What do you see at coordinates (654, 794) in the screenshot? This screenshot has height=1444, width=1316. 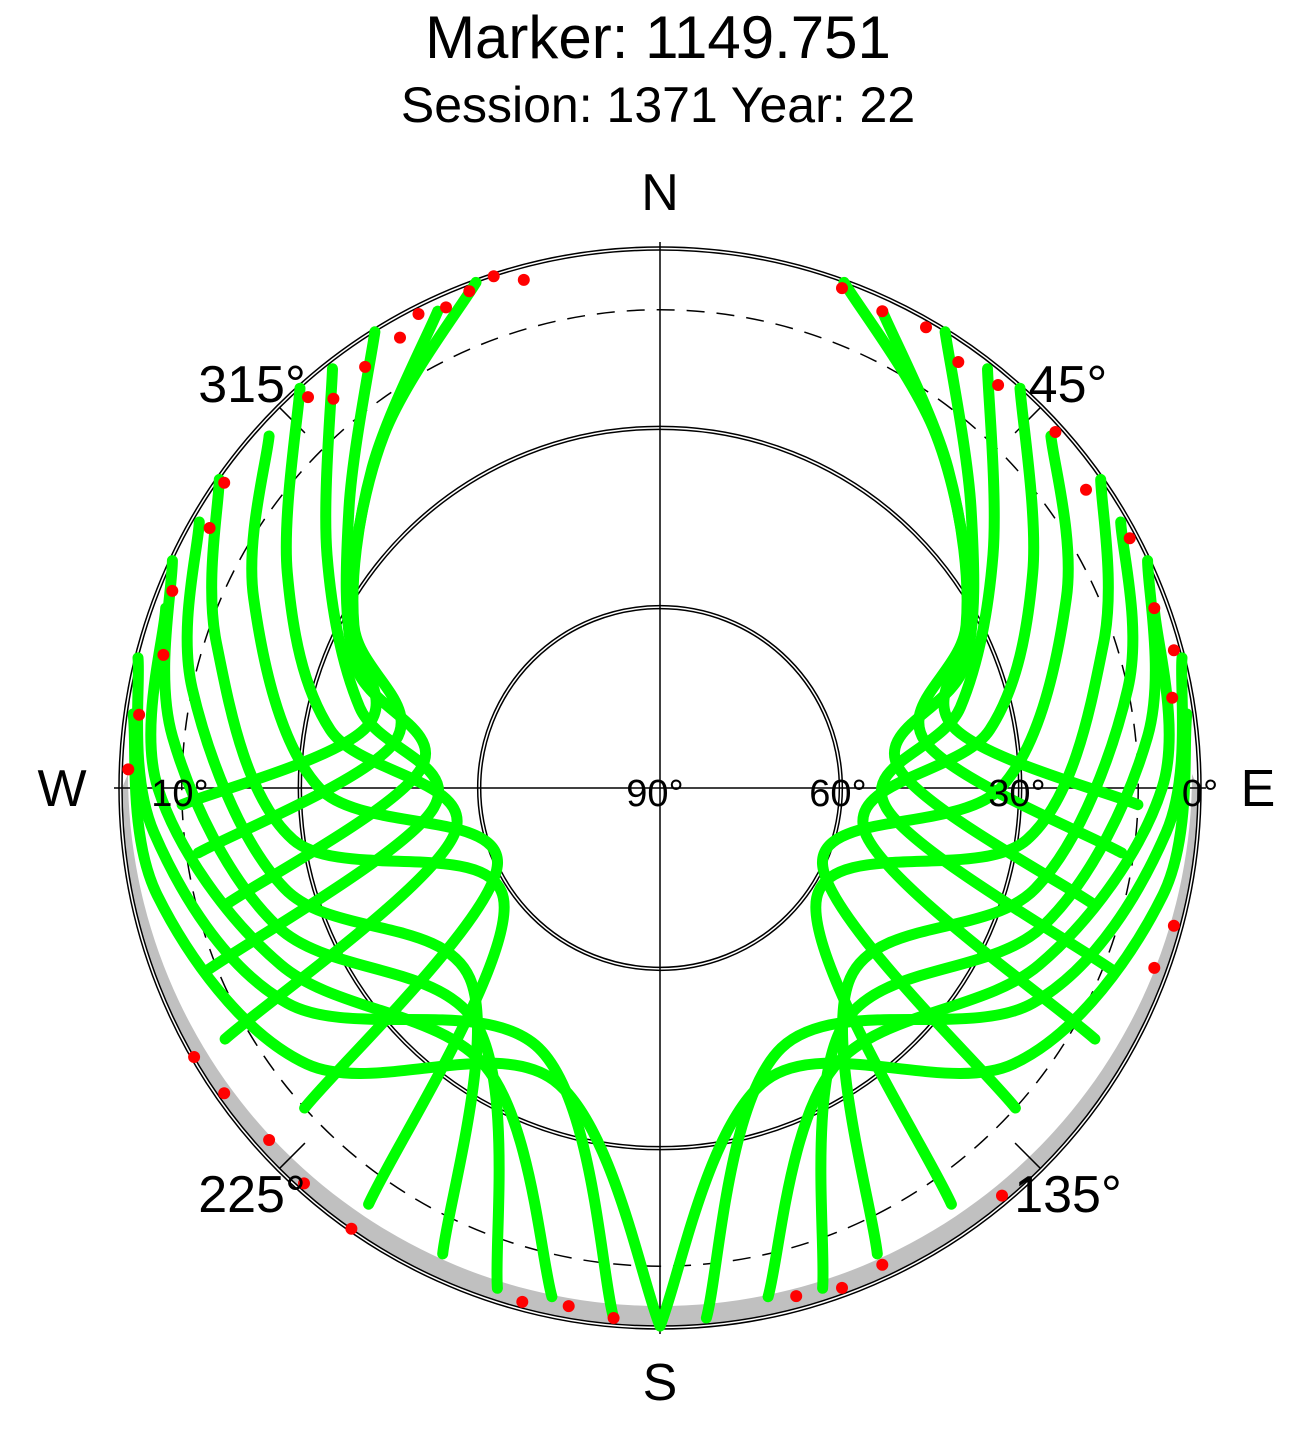 I see `elevation-label-90: 90°` at bounding box center [654, 794].